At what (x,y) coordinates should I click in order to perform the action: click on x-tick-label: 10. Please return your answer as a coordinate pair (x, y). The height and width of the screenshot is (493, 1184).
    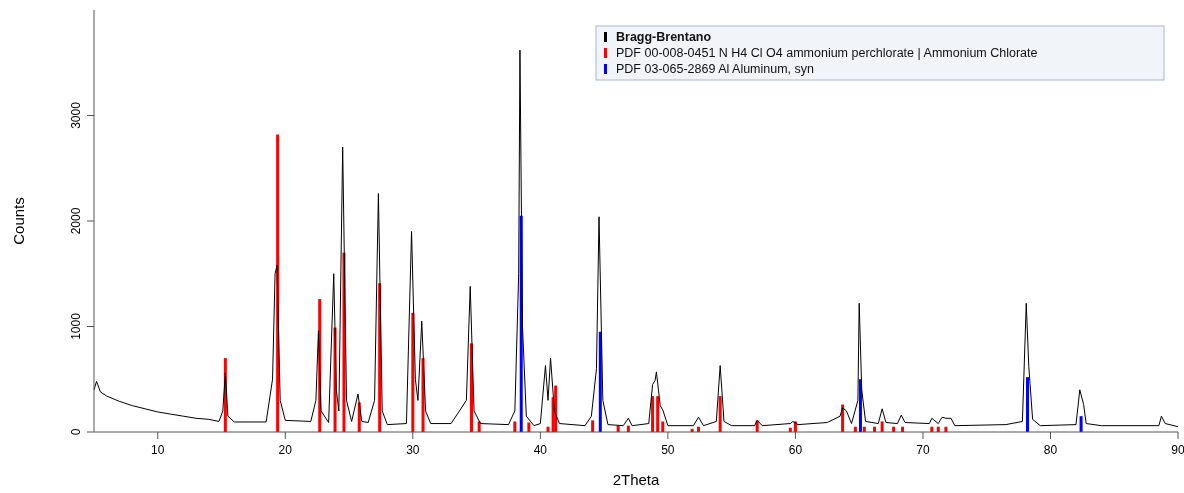
    Looking at the image, I should click on (158, 450).